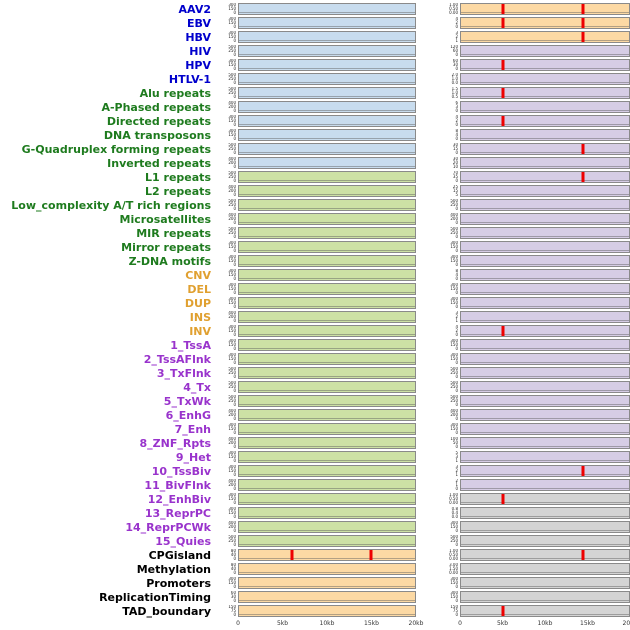  What do you see at coordinates (316, 65) in the screenshot?
I see `feature-row: HPV 300 150 0 60 30 0` at bounding box center [316, 65].